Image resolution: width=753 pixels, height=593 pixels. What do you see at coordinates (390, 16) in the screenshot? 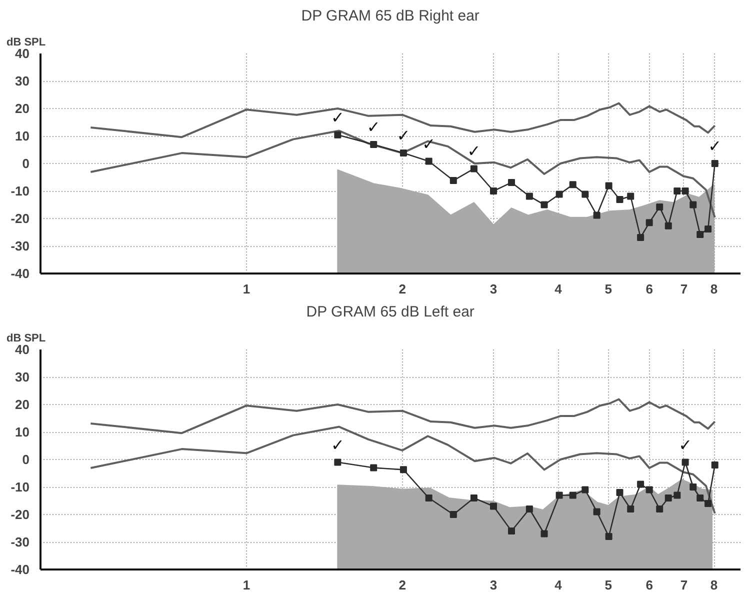
I see `chart-title: DP GRAM 65 dB Right ear` at bounding box center [390, 16].